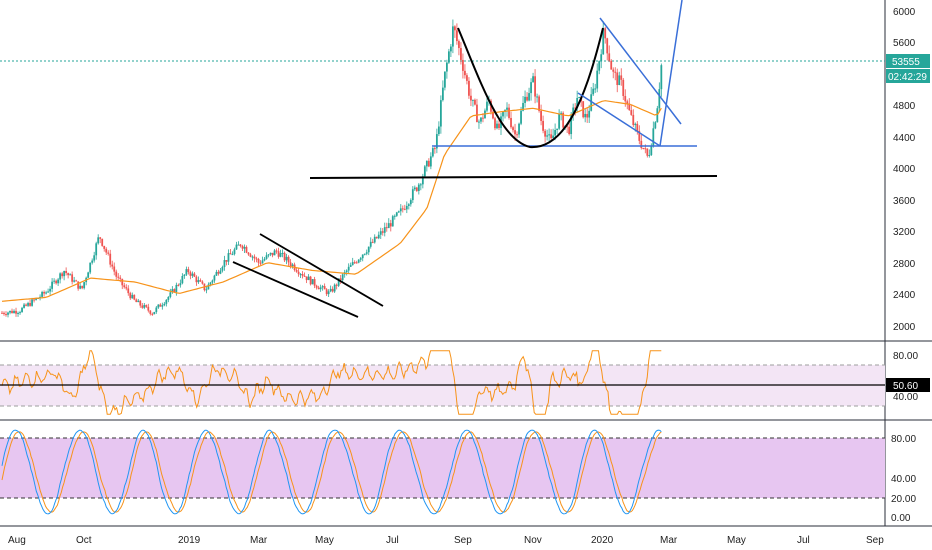 The height and width of the screenshot is (550, 932). What do you see at coordinates (530, 88) in the screenshot?
I see `cup-arc` at bounding box center [530, 88].